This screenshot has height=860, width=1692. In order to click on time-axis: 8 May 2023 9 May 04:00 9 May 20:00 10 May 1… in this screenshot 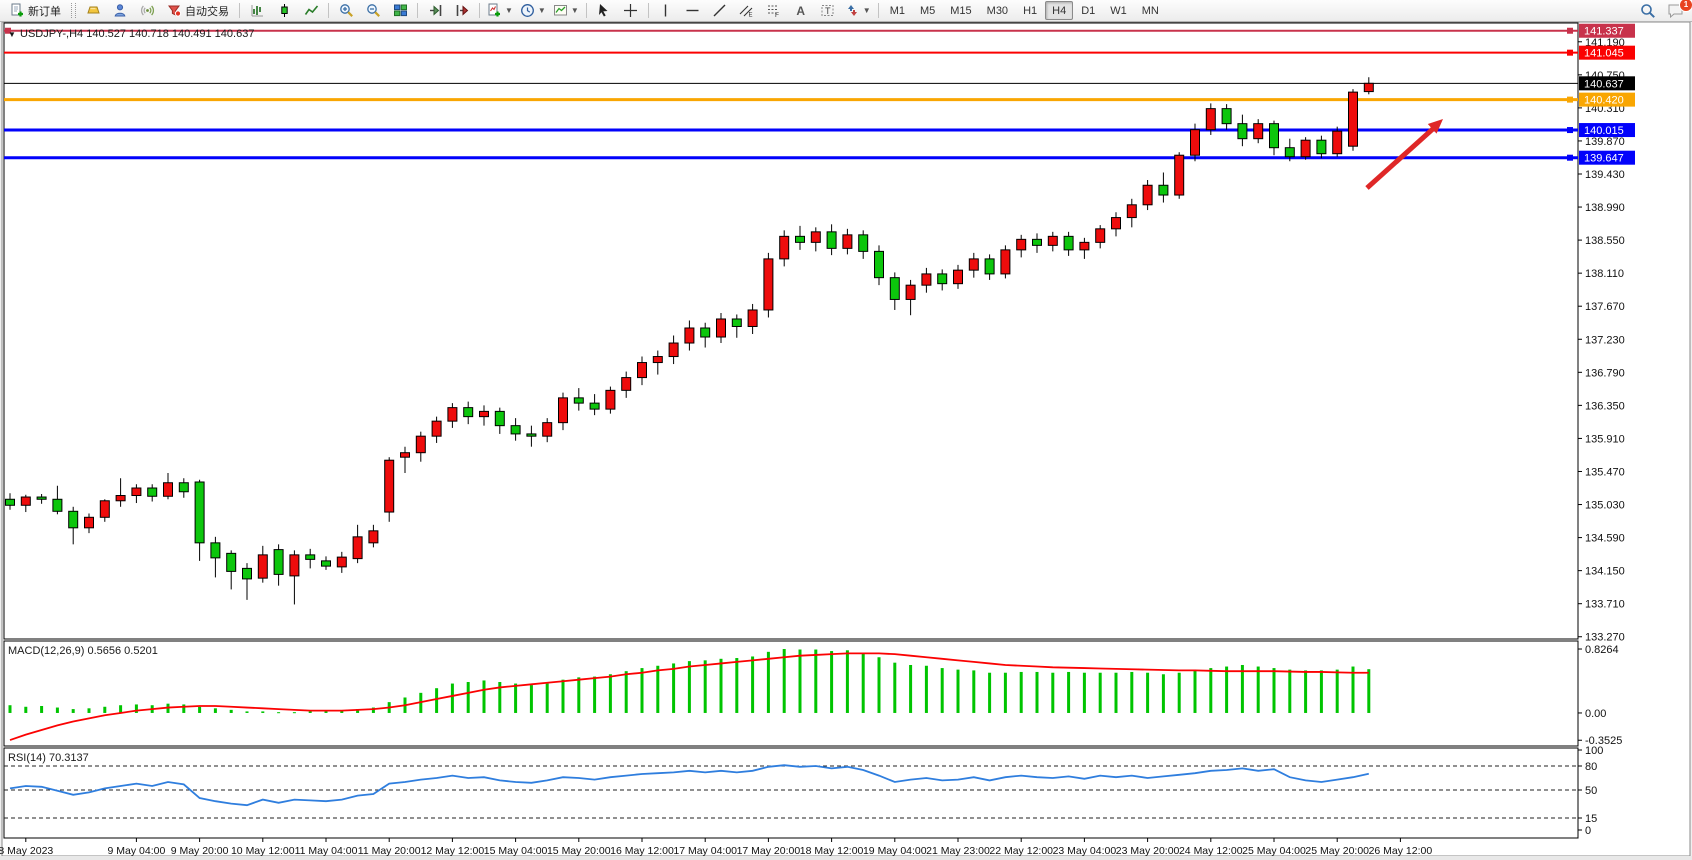, I will do `click(716, 847)`.